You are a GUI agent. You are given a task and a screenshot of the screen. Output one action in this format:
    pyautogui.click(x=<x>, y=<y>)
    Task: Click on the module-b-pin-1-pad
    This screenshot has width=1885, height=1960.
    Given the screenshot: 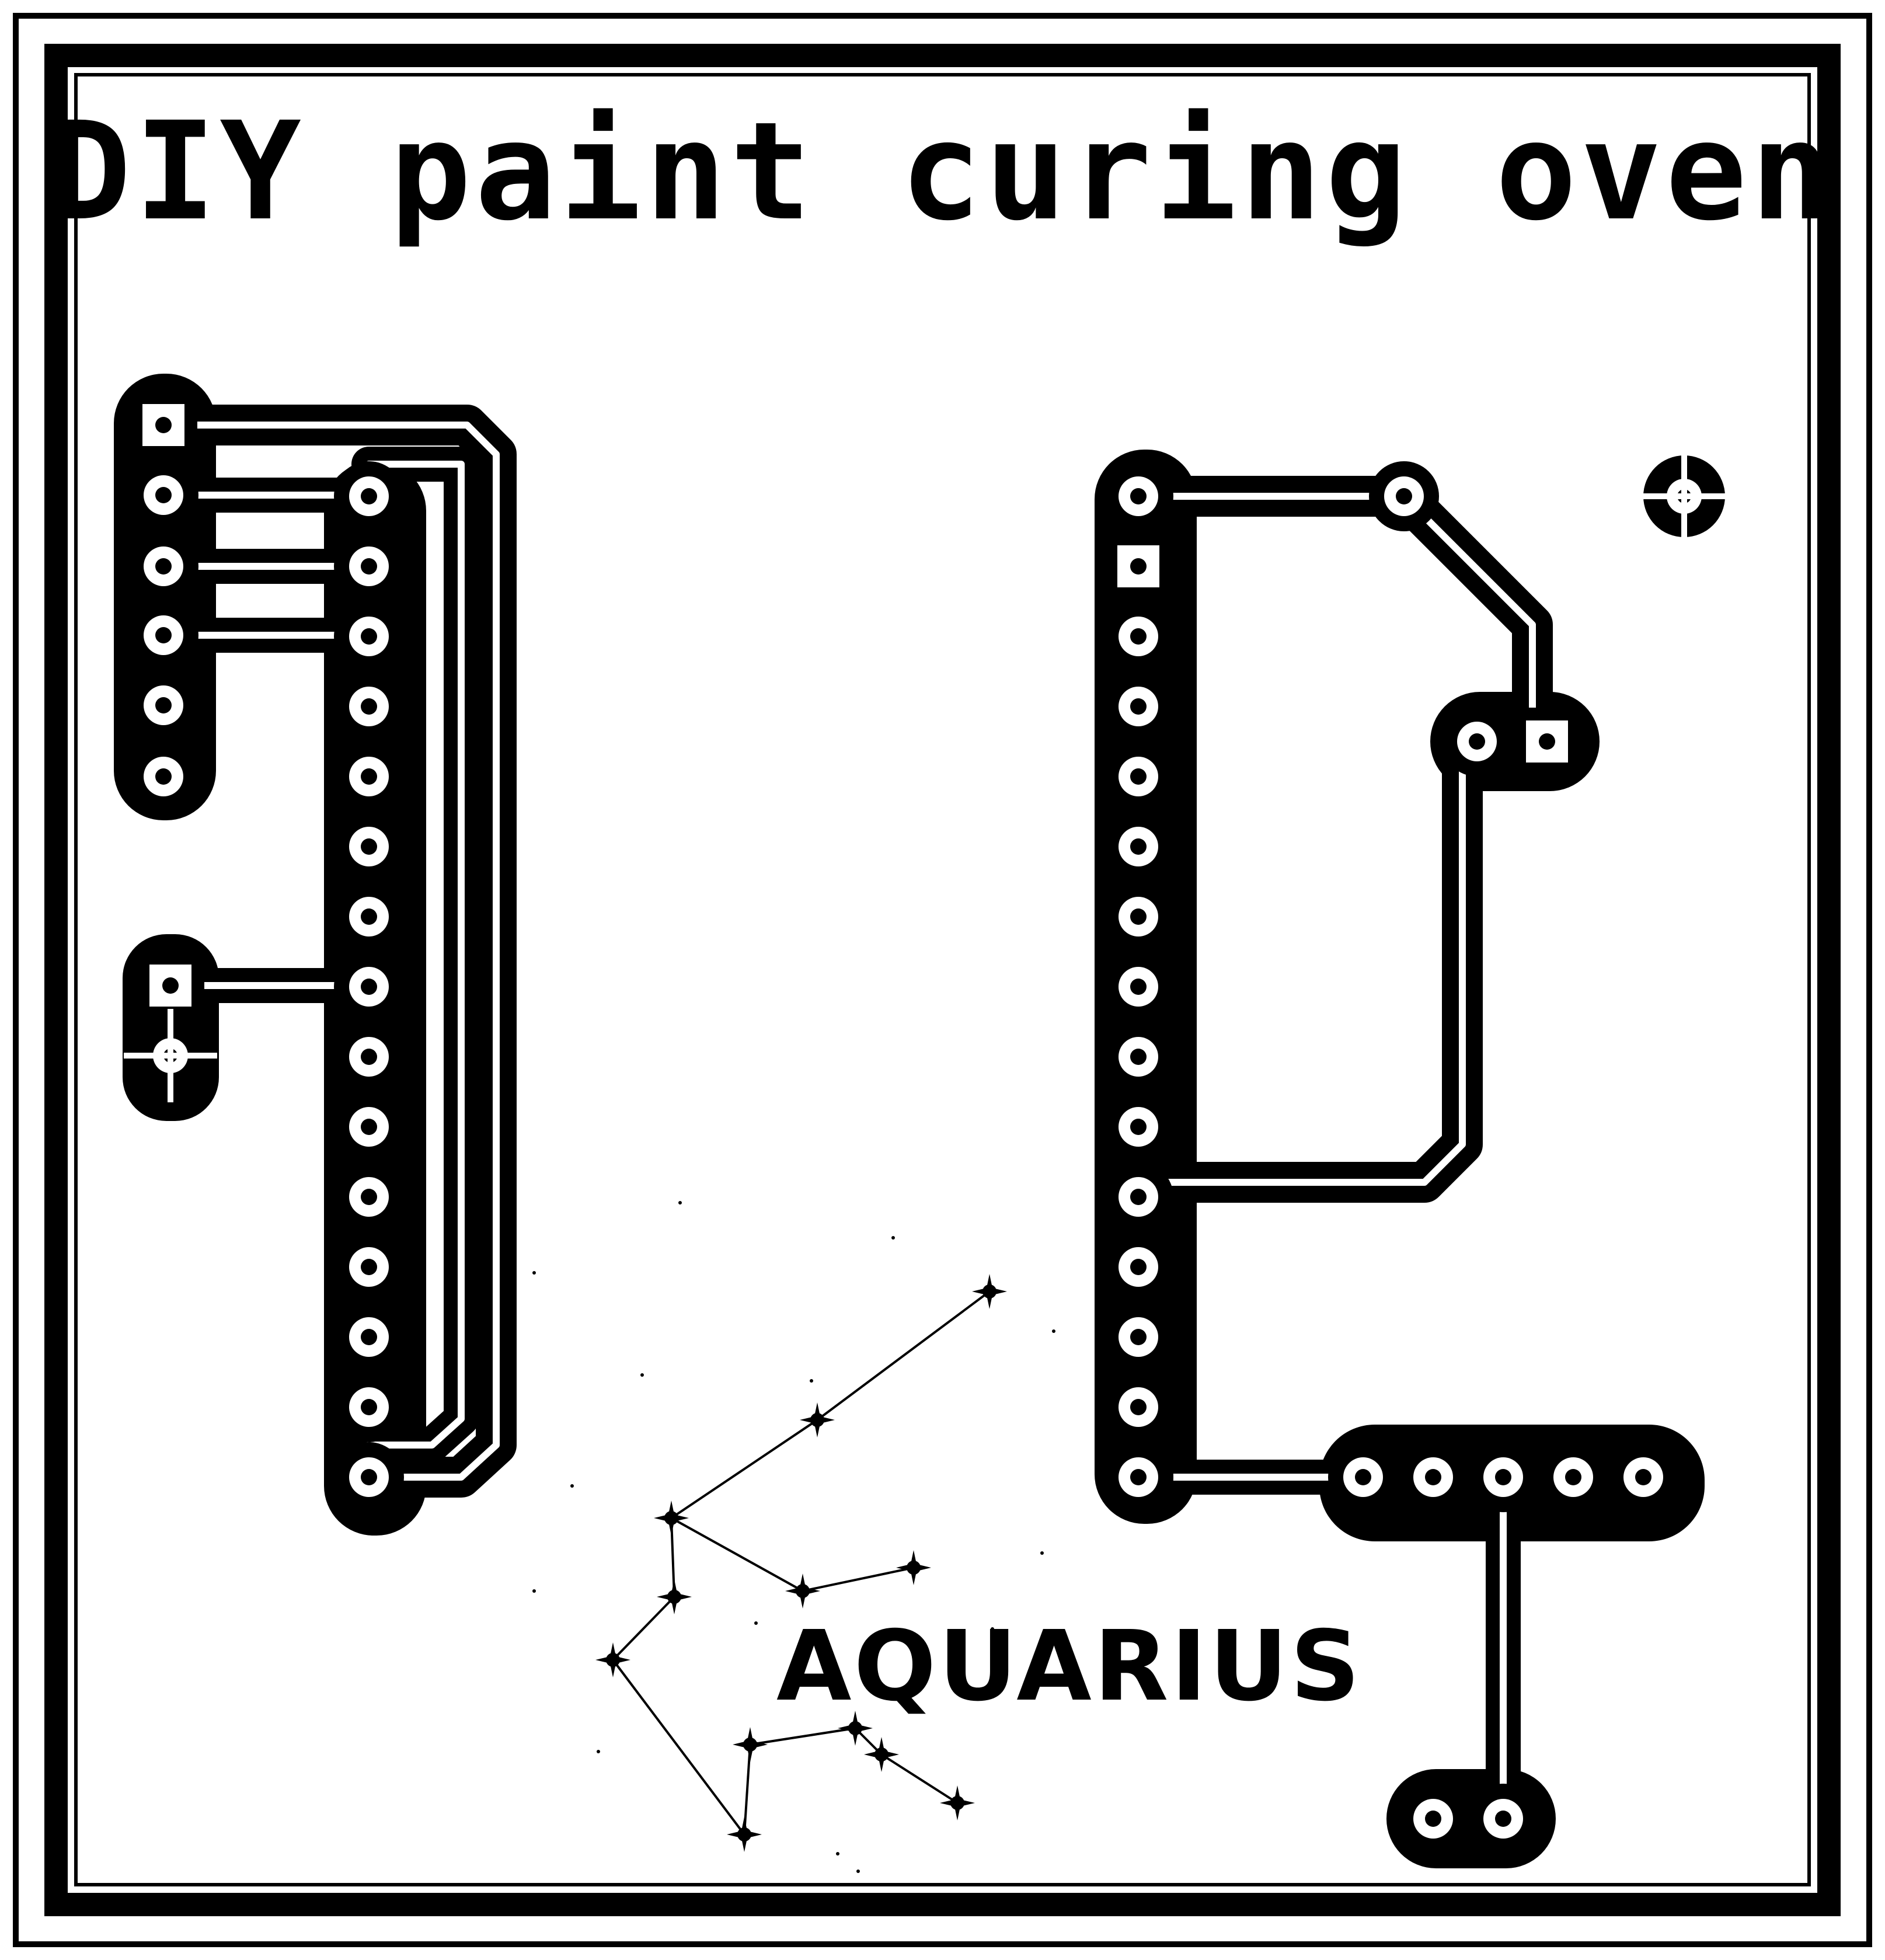 What is the action you would take?
    pyautogui.click(x=1138, y=496)
    